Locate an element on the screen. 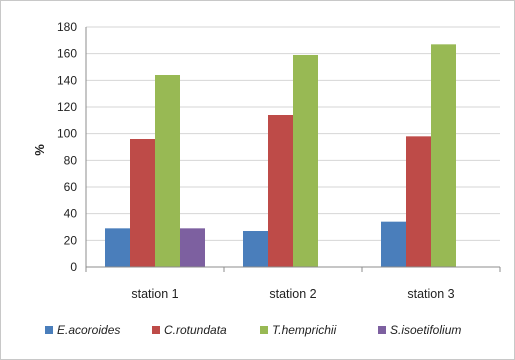 The width and height of the screenshot is (515, 360). y-axis-label: % is located at coordinates (39, 150).